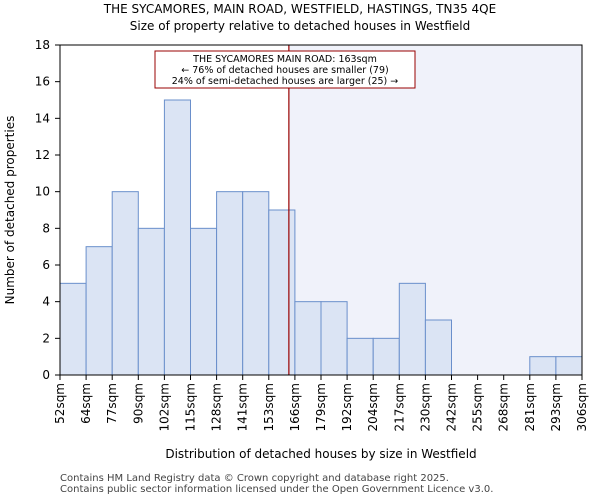 The image size is (600, 500). I want to click on x-tick-label: 230sqm, so click(425, 407).